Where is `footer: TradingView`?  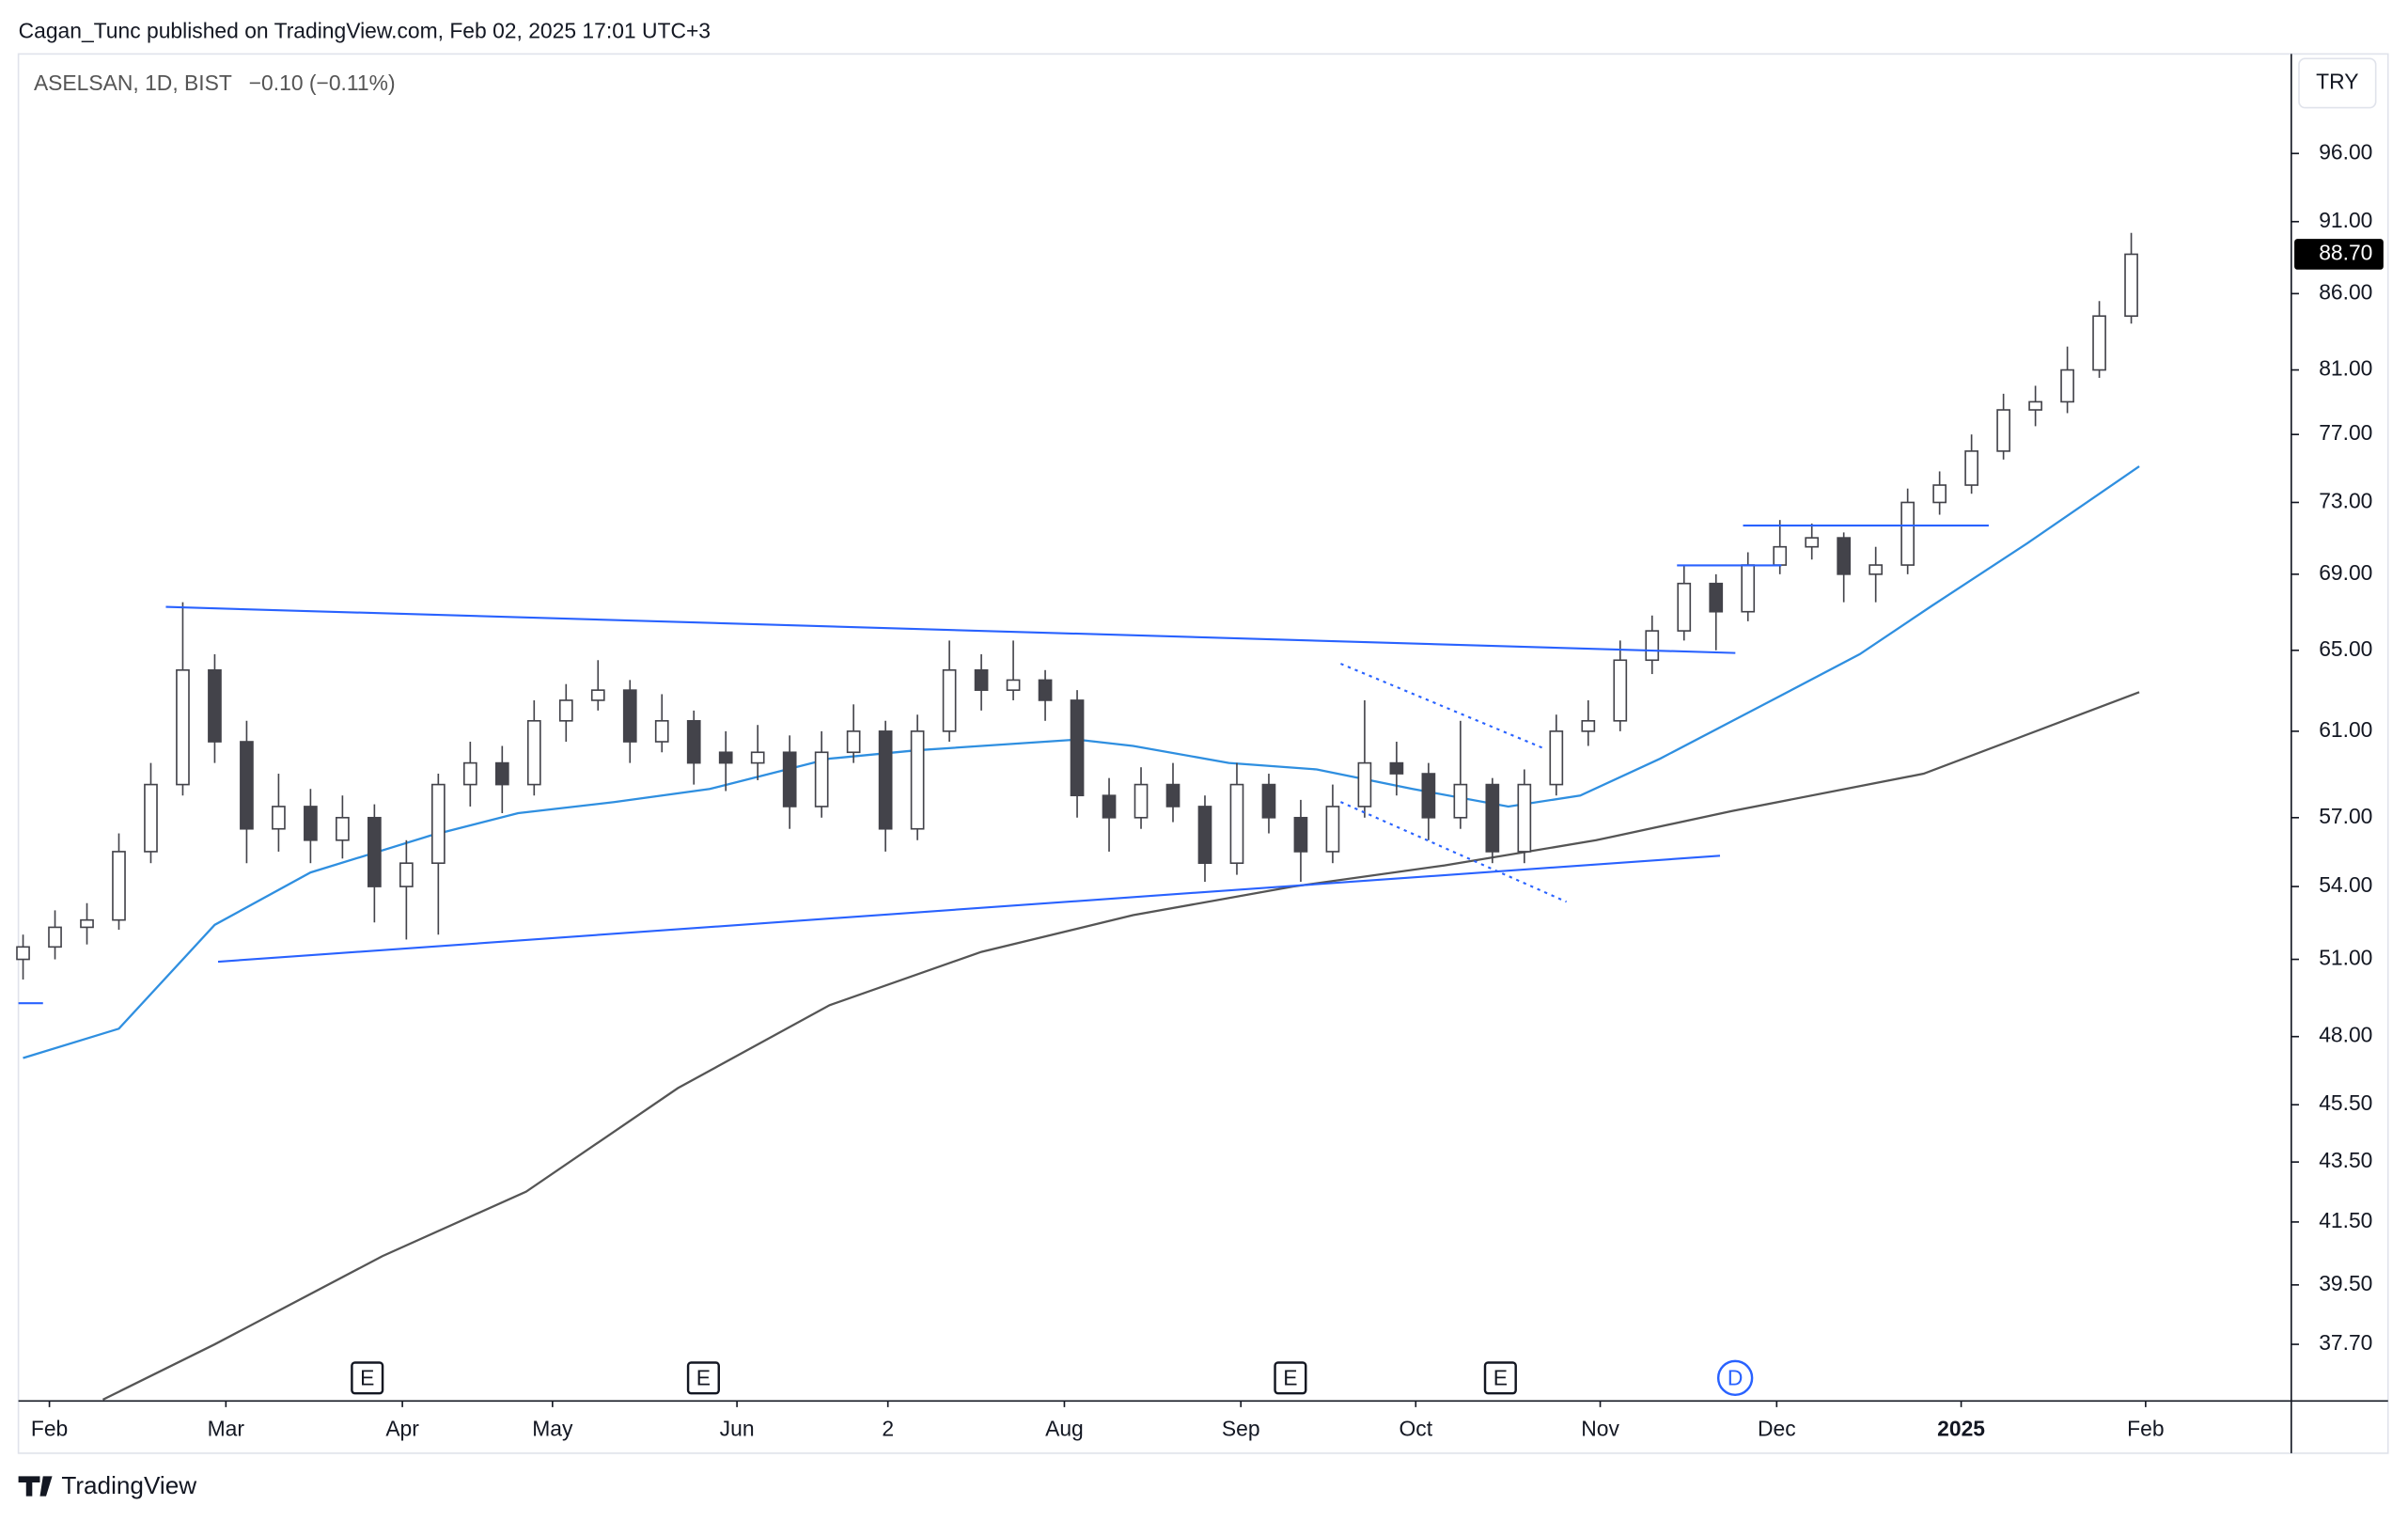
footer: TradingView is located at coordinates (128, 1485).